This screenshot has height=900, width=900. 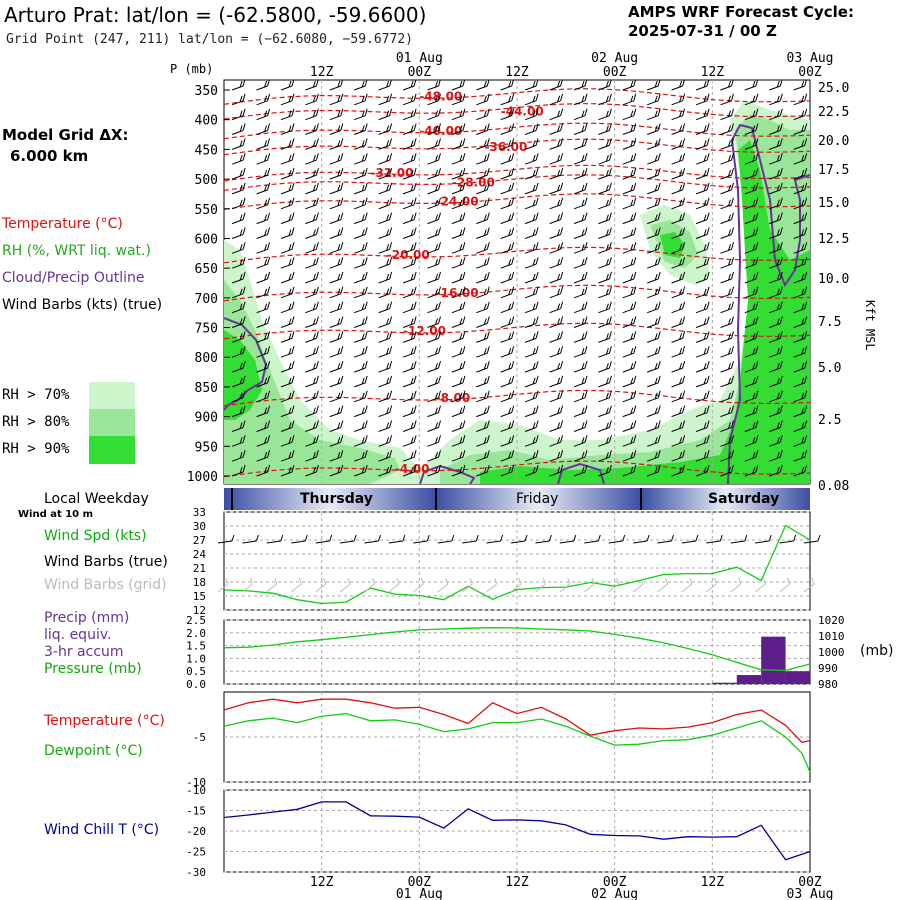 What do you see at coordinates (495, 539) in the screenshot?
I see `surface-wind-barb` at bounding box center [495, 539].